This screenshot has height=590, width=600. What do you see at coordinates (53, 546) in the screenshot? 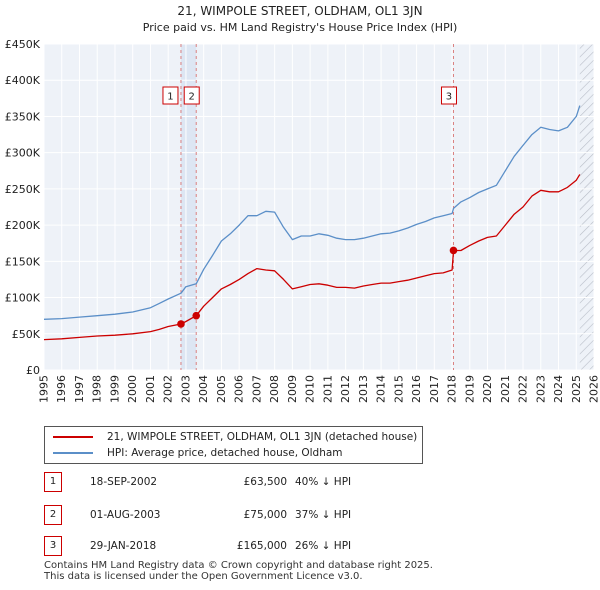
I see `sale-badge-3: 3` at bounding box center [53, 546].